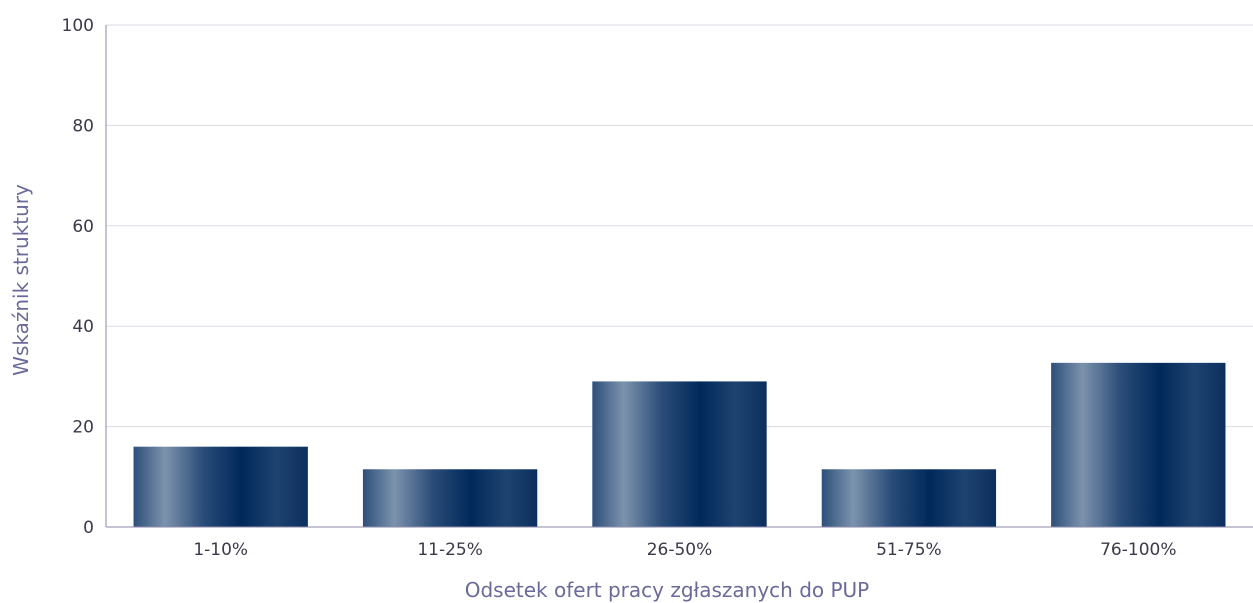 This screenshot has height=603, width=1253. I want to click on bar-76-100%, so click(1138, 444).